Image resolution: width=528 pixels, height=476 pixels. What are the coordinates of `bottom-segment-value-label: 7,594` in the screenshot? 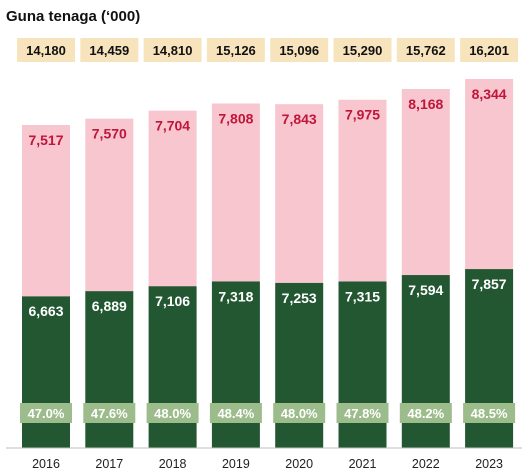 It's located at (425, 290).